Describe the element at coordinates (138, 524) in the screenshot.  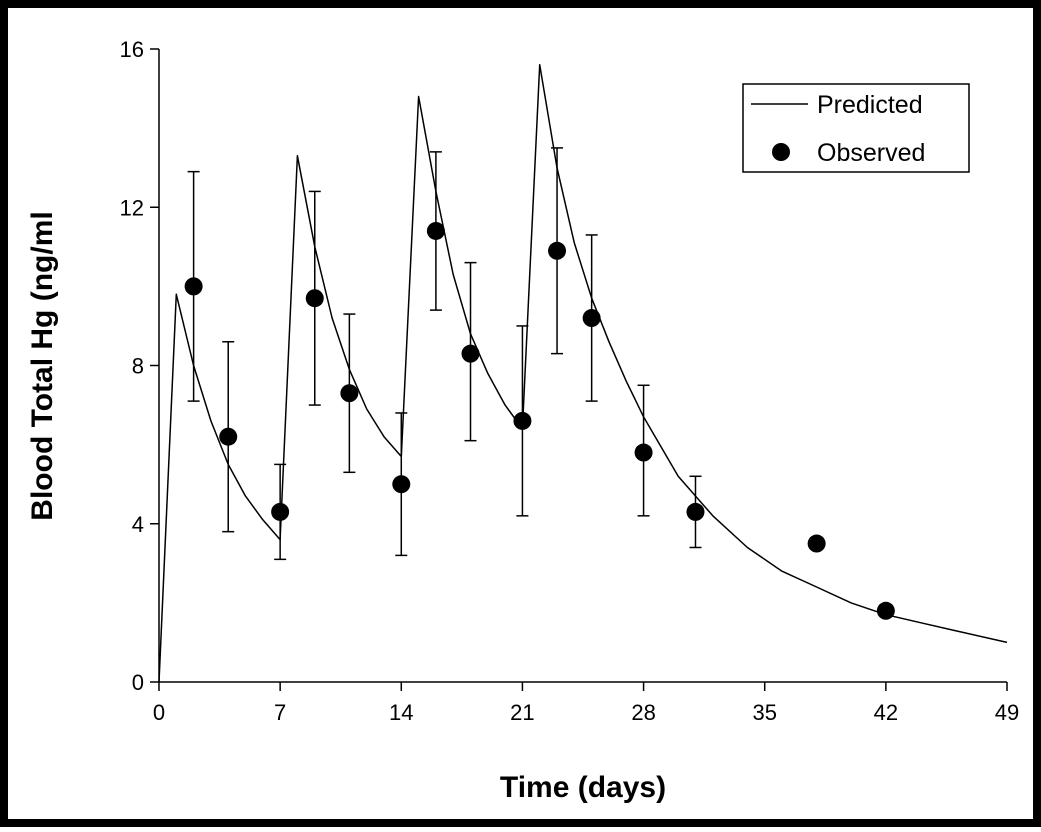
I see `y-tick-label: 4` at that location.